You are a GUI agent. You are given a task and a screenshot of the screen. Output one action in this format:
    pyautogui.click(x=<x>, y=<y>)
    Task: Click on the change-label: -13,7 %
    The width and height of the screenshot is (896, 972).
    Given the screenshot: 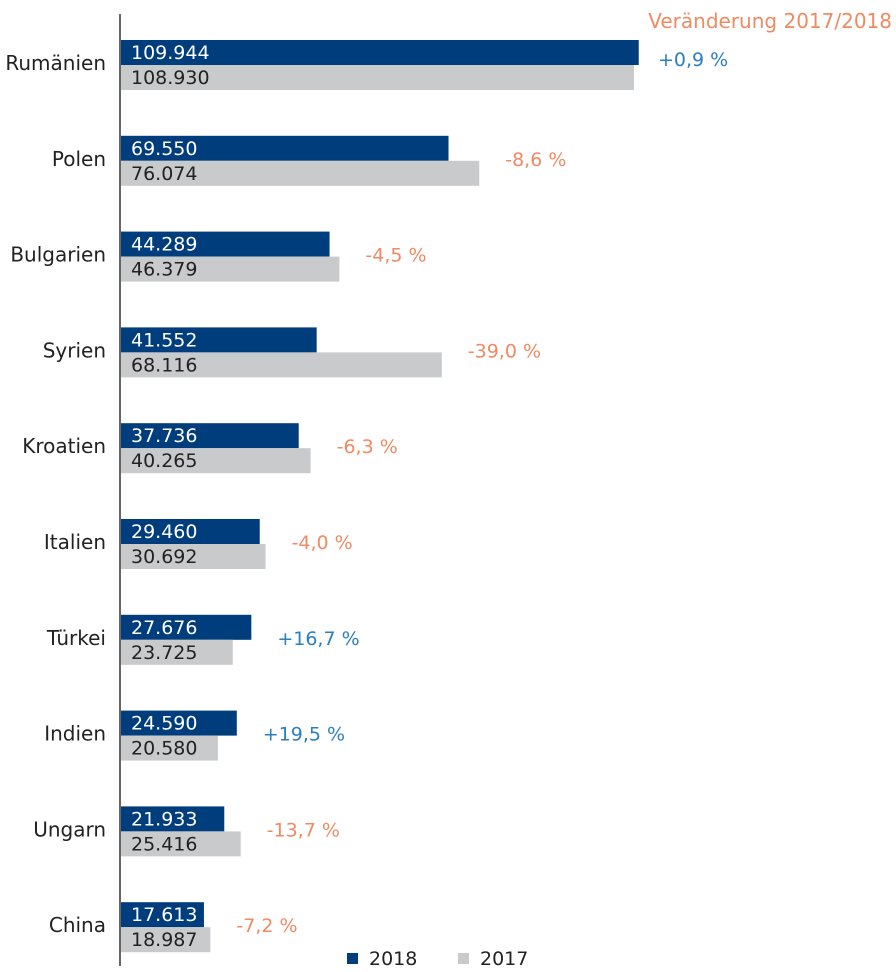 What is the action you would take?
    pyautogui.click(x=303, y=830)
    